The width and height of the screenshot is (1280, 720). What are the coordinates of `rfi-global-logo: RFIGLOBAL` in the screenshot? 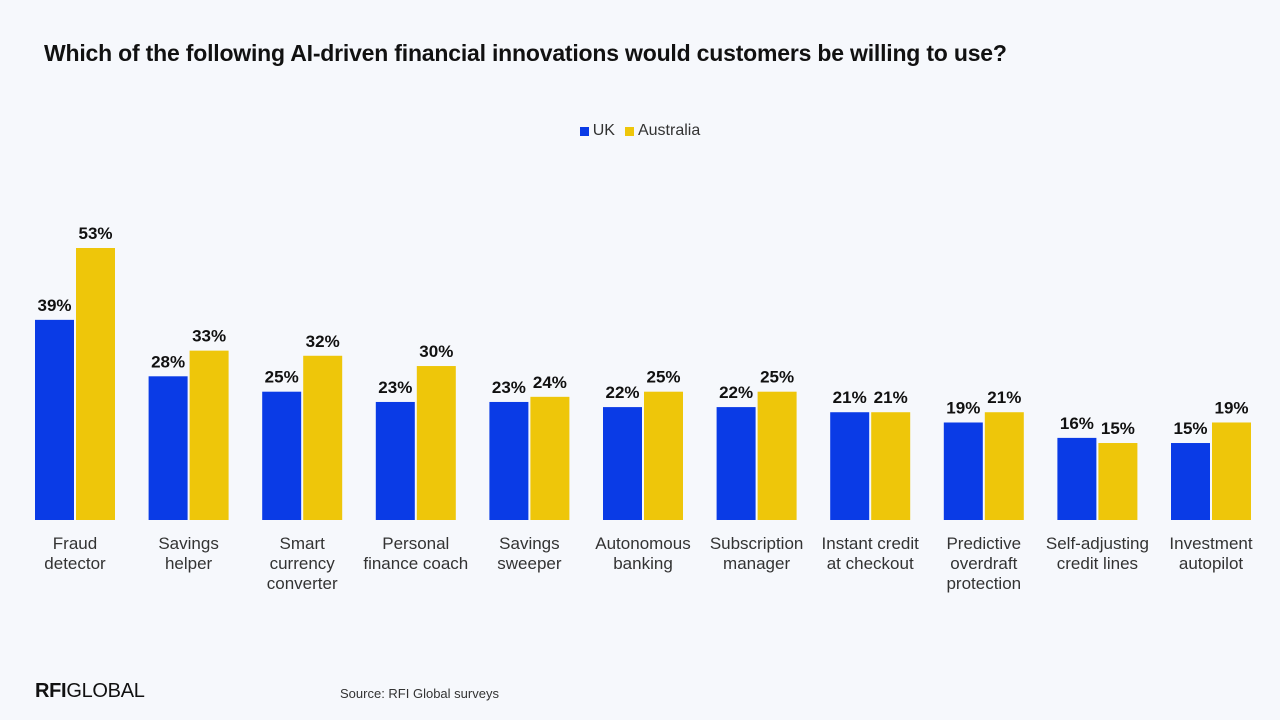 It's located at (90, 691).